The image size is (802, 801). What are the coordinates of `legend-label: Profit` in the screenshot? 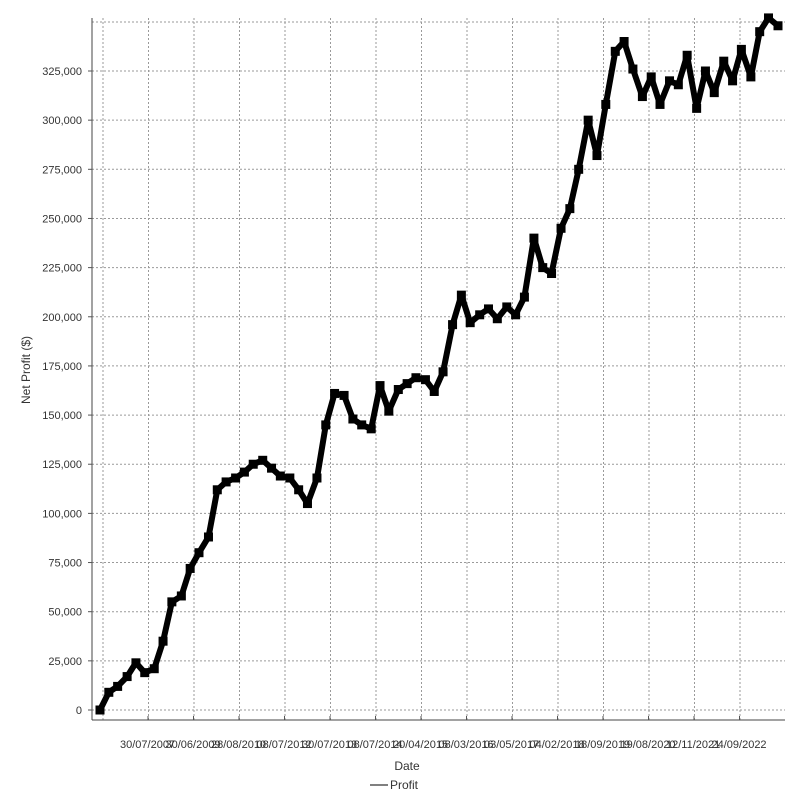 It's located at (404, 785).